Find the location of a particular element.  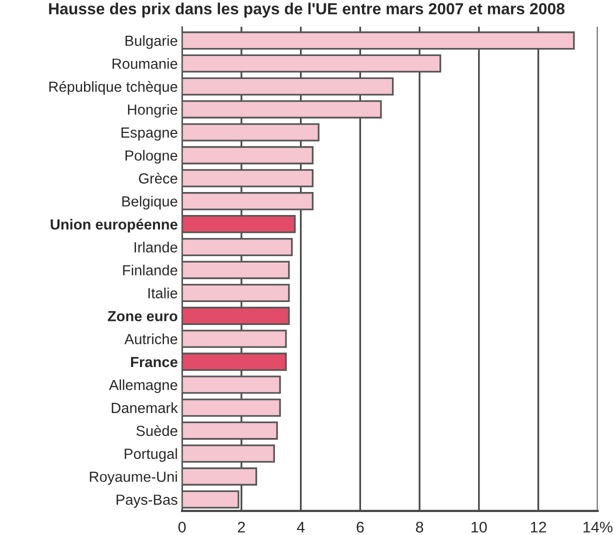

x-tick-label: 2 is located at coordinates (241, 527).